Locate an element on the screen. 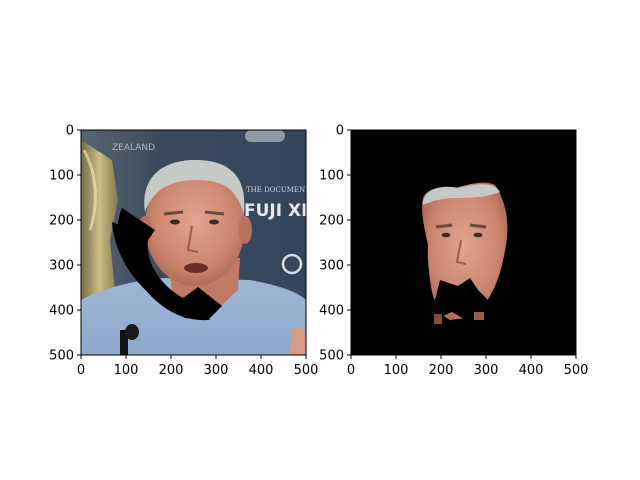 Image resolution: width=640 pixels, height=480 pixels. backdrop-text-fuji: FUJI XE is located at coordinates (278, 211).